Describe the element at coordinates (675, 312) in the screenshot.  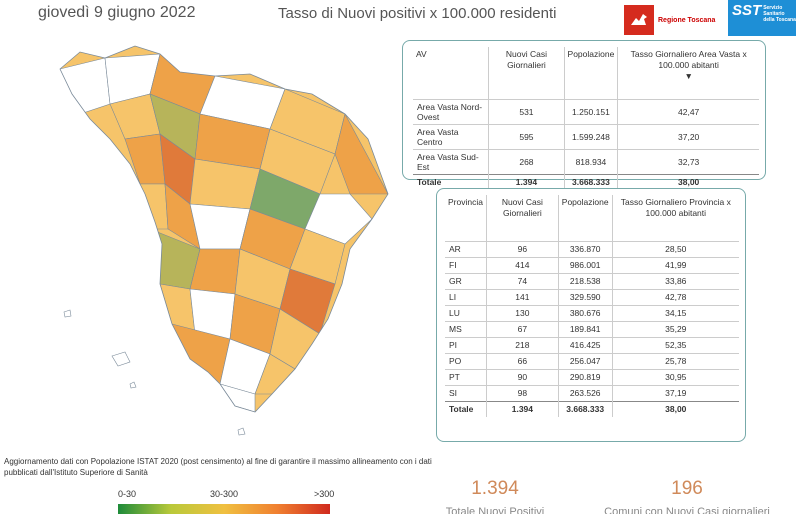
I see `cell: 34,15` at that location.